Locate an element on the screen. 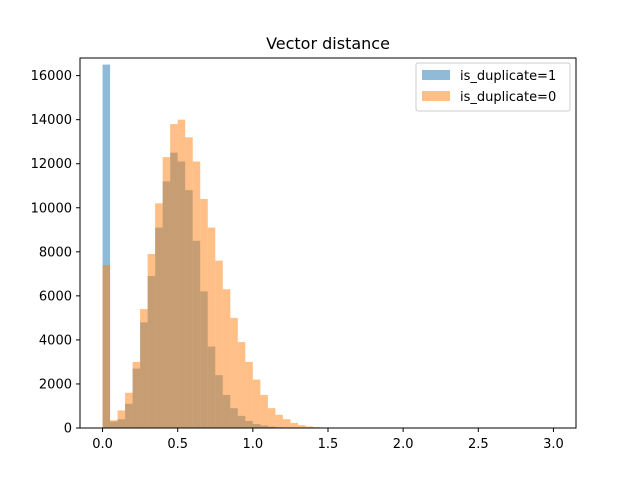 Image resolution: width=640 pixels, height=480 pixels. y-tick-label: 16000 is located at coordinates (51, 76).